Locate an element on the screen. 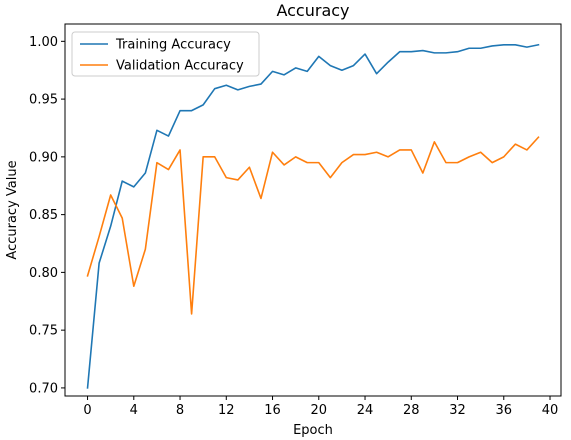 Image resolution: width=571 pixels, height=440 pixels. x-tick-label: 16 is located at coordinates (272, 410).